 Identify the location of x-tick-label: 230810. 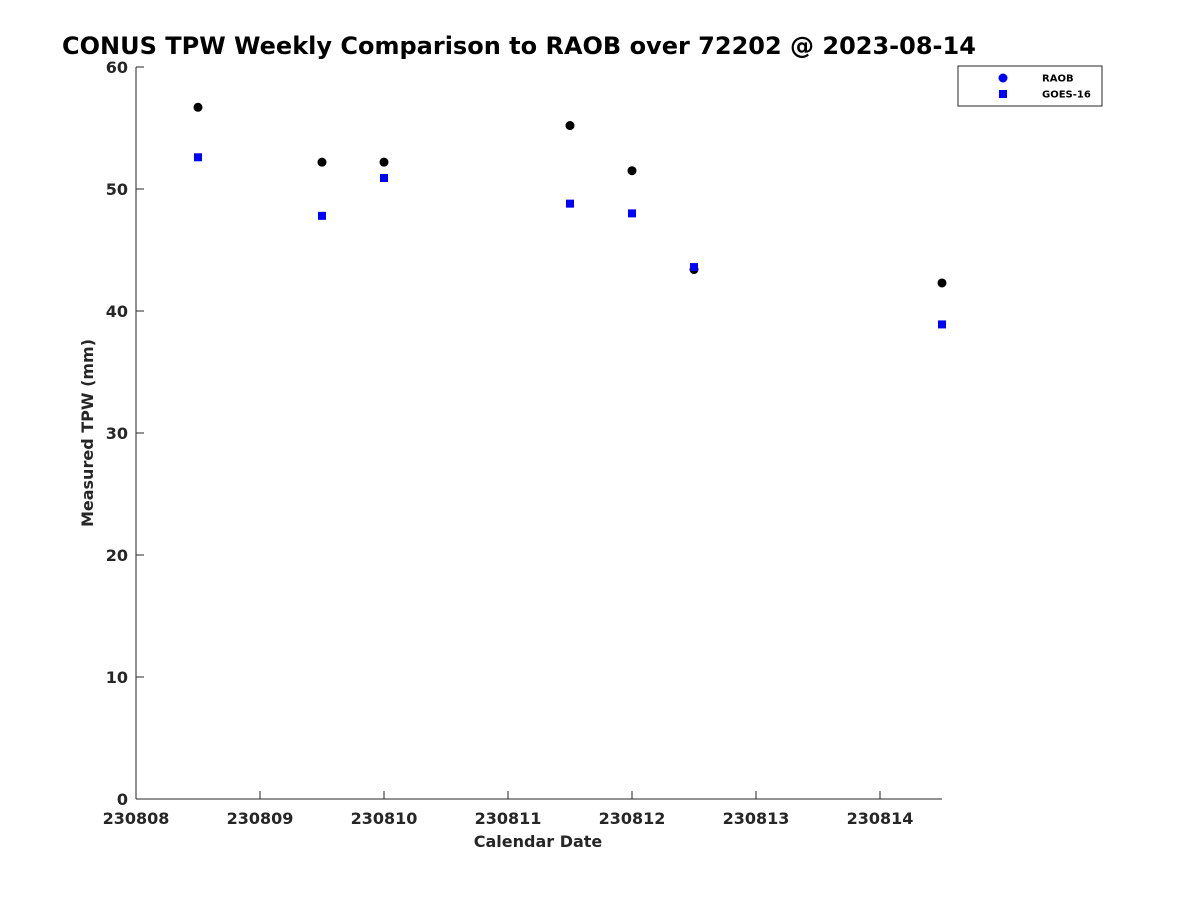
(384, 818).